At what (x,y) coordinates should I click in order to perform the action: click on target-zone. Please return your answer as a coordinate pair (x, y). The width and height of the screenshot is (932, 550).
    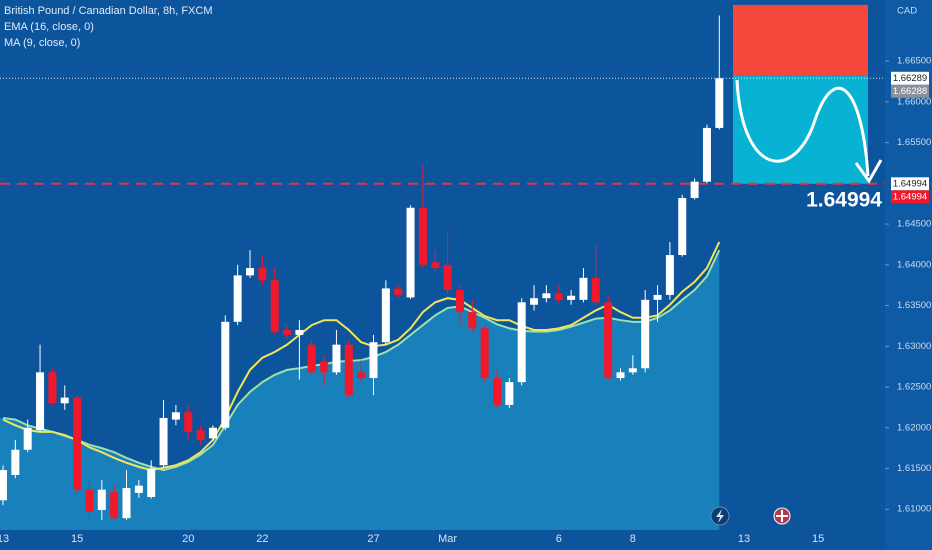
    Looking at the image, I should click on (800, 129).